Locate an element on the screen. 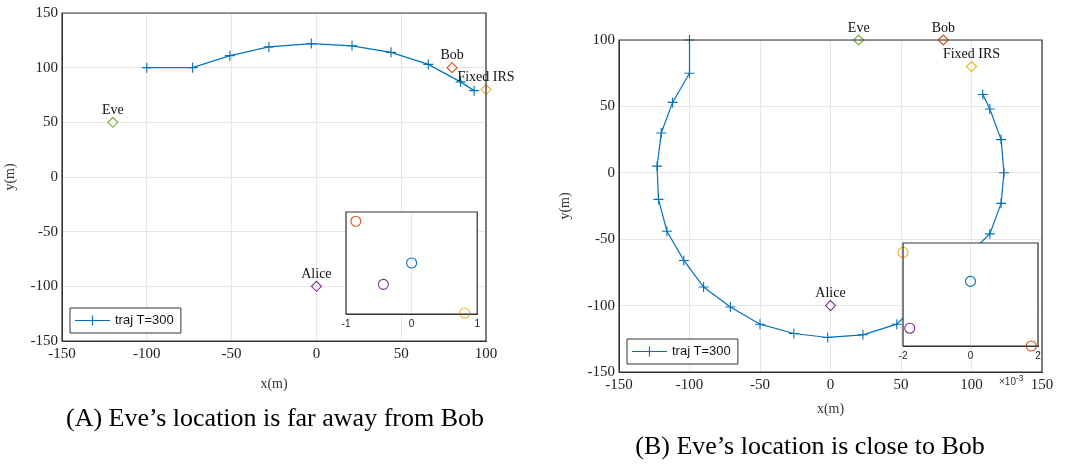 This screenshot has width=1065, height=468. x-tick-label: -2 is located at coordinates (903, 355).